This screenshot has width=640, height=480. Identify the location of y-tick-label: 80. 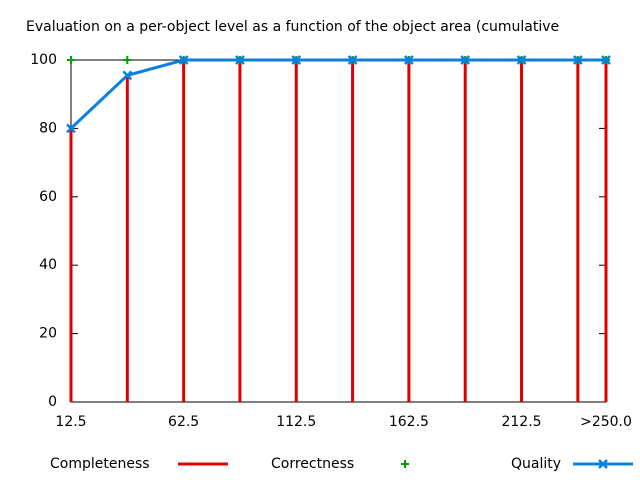
(48, 128).